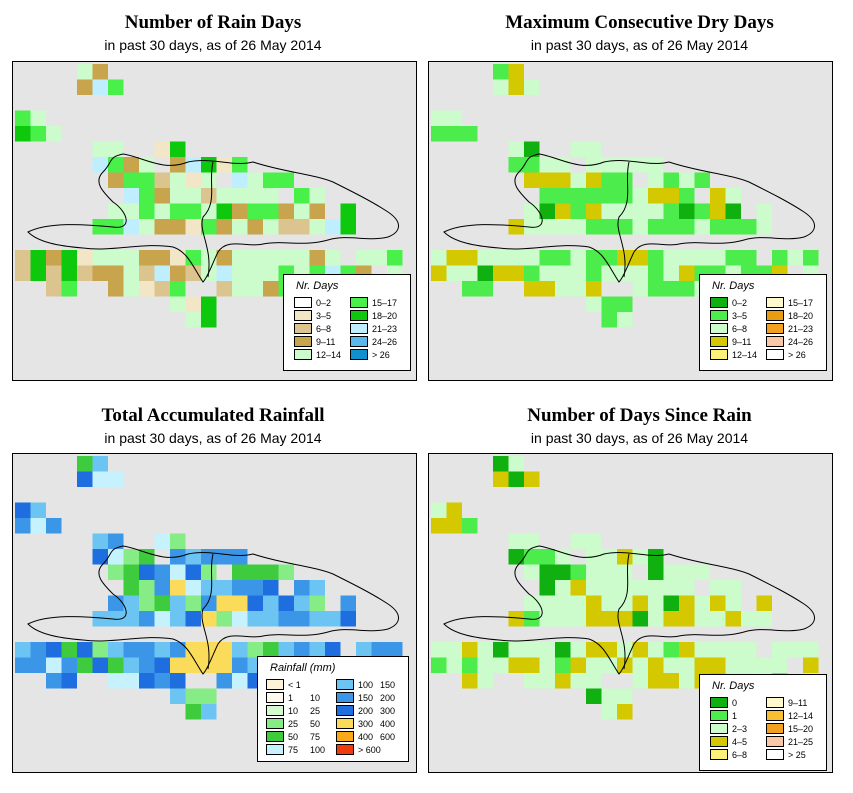  Describe the element at coordinates (794, 303) in the screenshot. I see `legend-item: 15–17` at that location.